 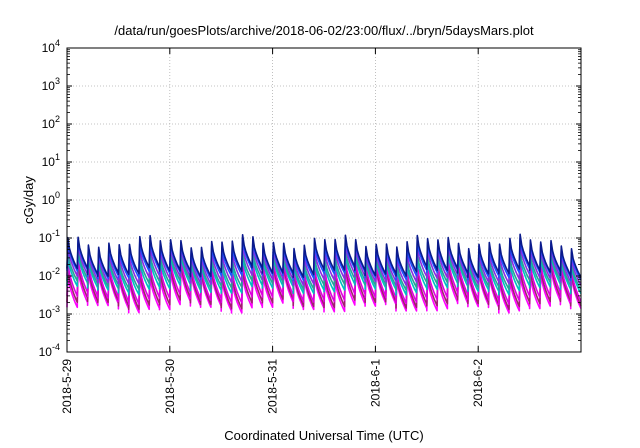 I want to click on y-tick-label: 10⁻¹, so click(x=49, y=236).